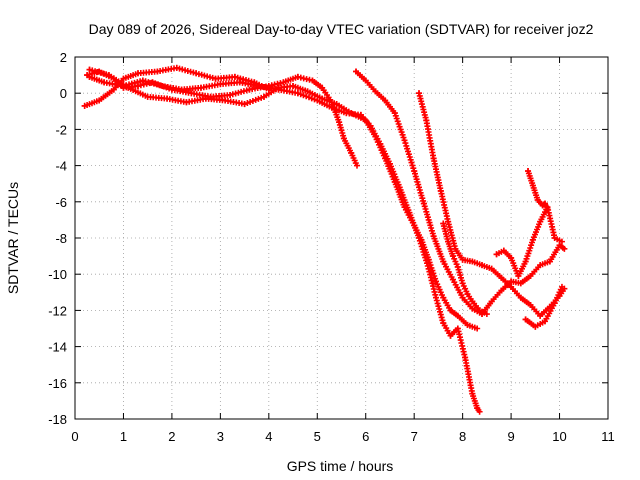 The image size is (640, 480). I want to click on x-tick-label: 4, so click(268, 436).